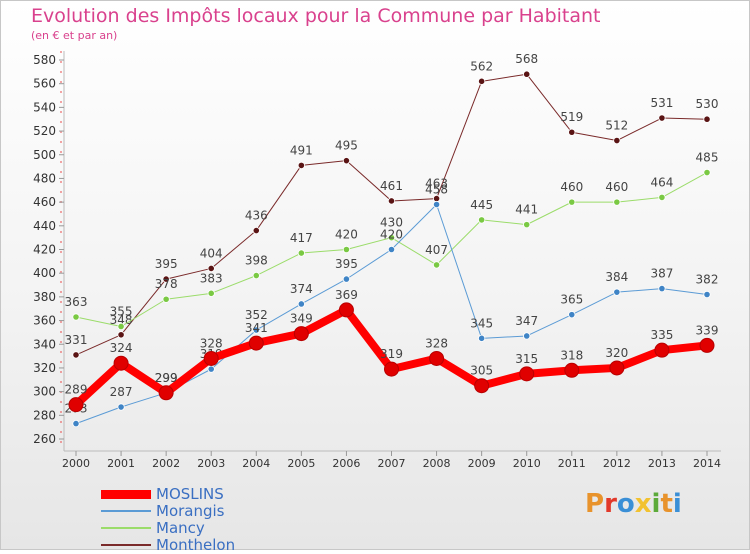 The height and width of the screenshot is (554, 750). I want to click on x-tick-label: 2006, so click(346, 463).